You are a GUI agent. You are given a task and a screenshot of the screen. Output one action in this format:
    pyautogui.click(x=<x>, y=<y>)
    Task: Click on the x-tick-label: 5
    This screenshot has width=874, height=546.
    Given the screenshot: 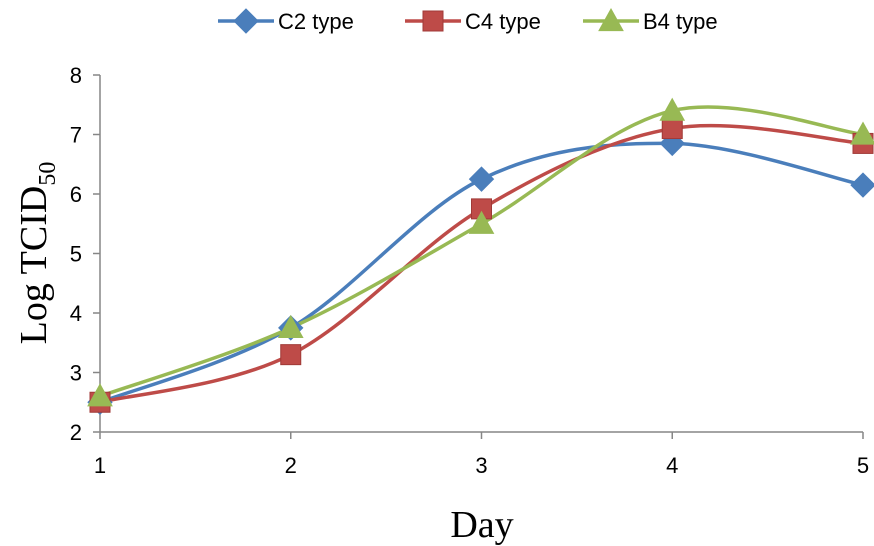 What is the action you would take?
    pyautogui.click(x=863, y=465)
    